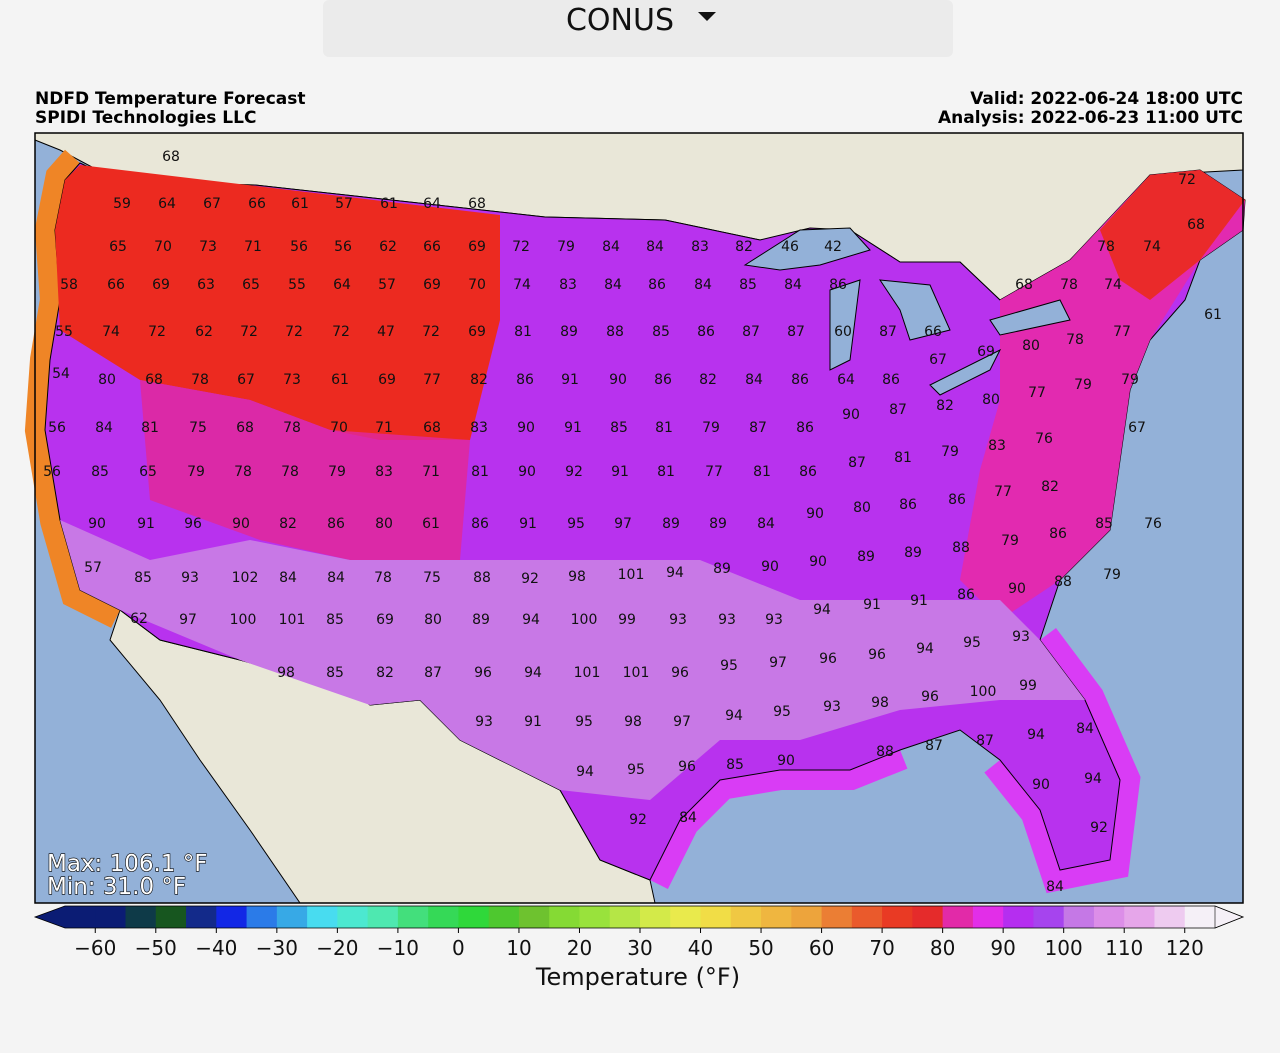  What do you see at coordinates (206, 285) in the screenshot?
I see `station-temp: 63` at bounding box center [206, 285].